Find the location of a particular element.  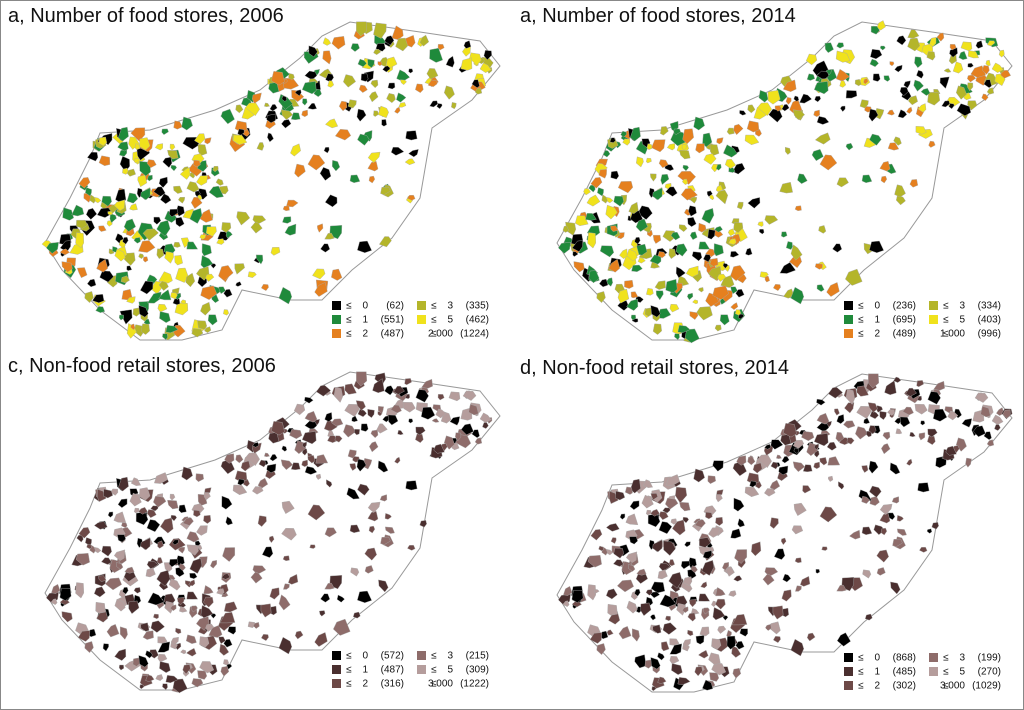

legend-count: (462) is located at coordinates (477, 320).